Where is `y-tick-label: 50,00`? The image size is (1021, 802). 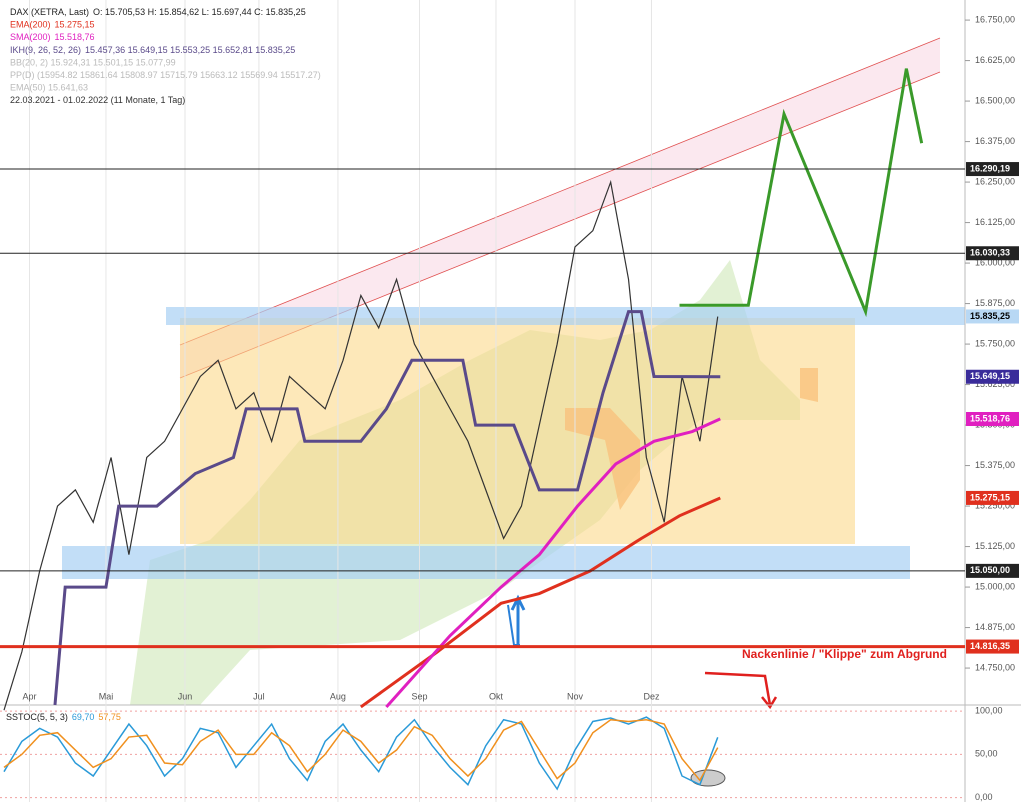
y-tick-label: 50,00 is located at coordinates (986, 754).